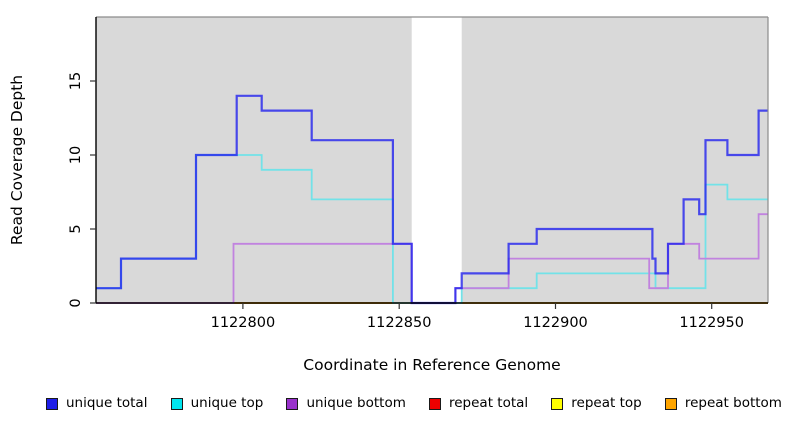 Image resolution: width=792 pixels, height=432 pixels. What do you see at coordinates (606, 403) in the screenshot?
I see `legend-label-repeat-top: repeat top` at bounding box center [606, 403].